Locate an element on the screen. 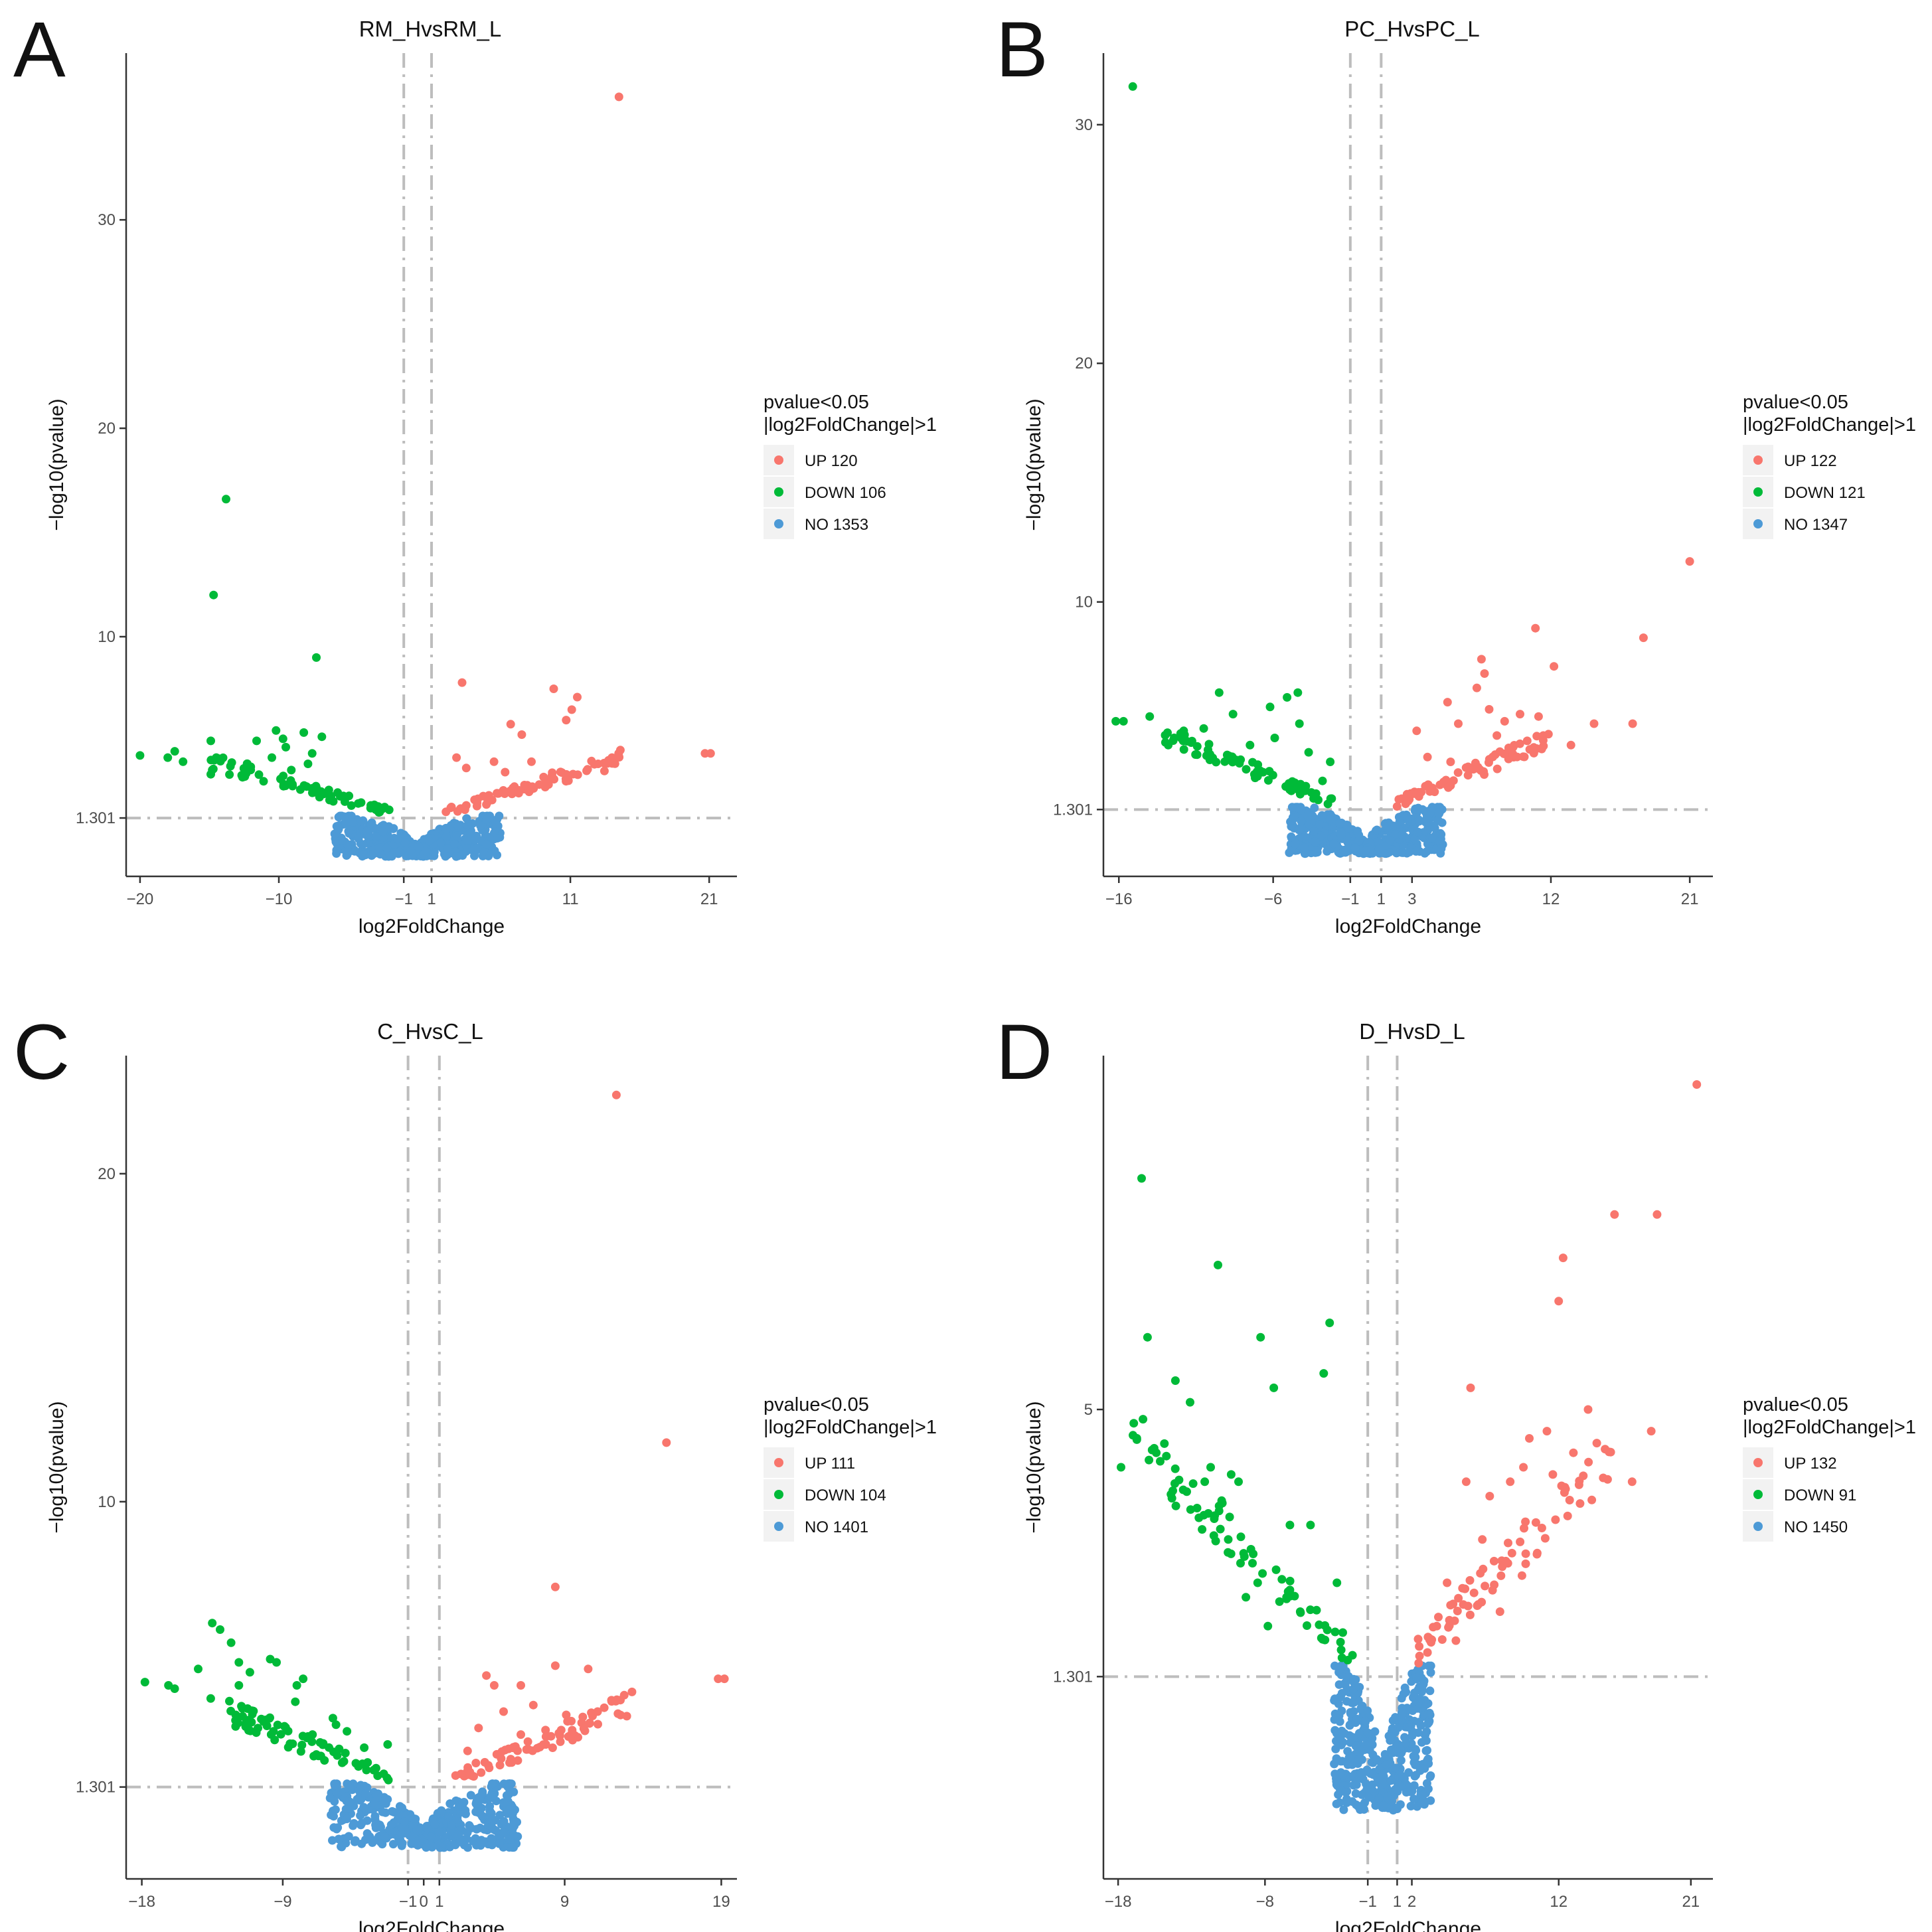 The width and height of the screenshot is (1932, 1932). panel-letter: B is located at coordinates (1022, 50).